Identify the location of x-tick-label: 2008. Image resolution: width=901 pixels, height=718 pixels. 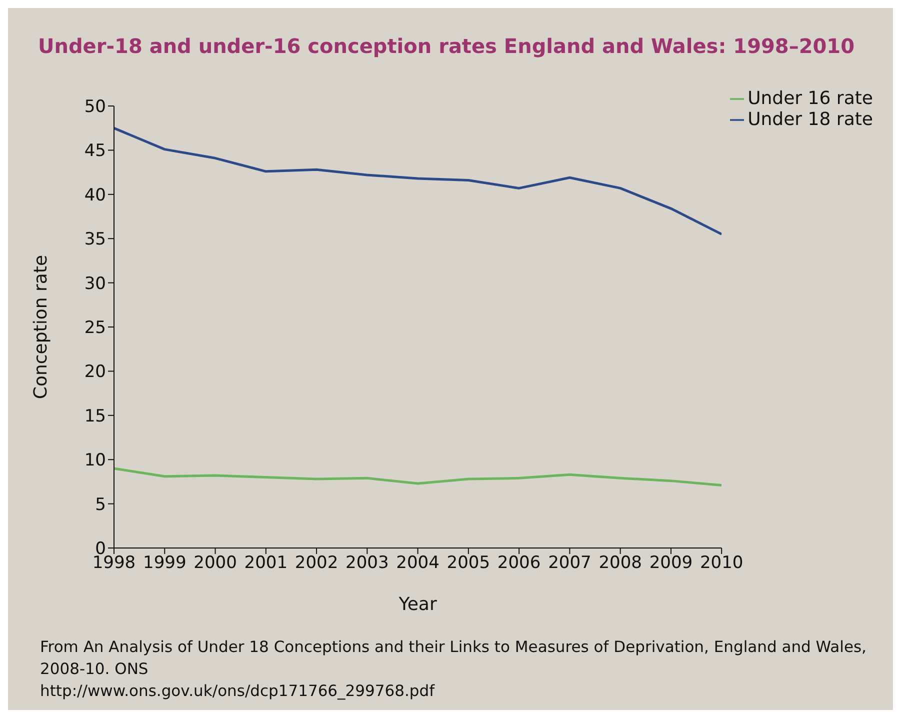
(620, 563).